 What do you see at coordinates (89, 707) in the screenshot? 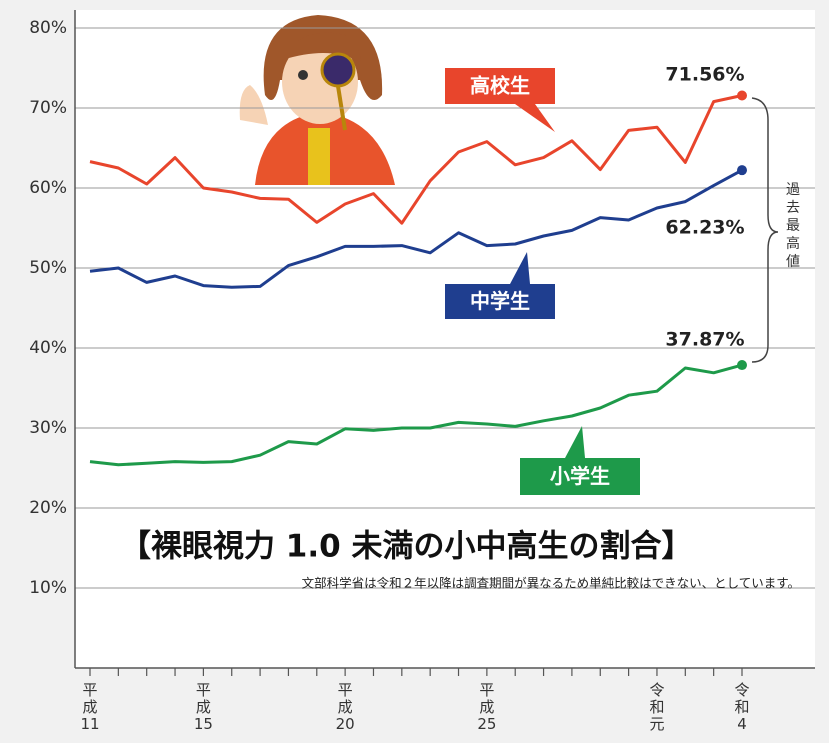
I see `x-tick-label: 平成 11` at bounding box center [89, 707].